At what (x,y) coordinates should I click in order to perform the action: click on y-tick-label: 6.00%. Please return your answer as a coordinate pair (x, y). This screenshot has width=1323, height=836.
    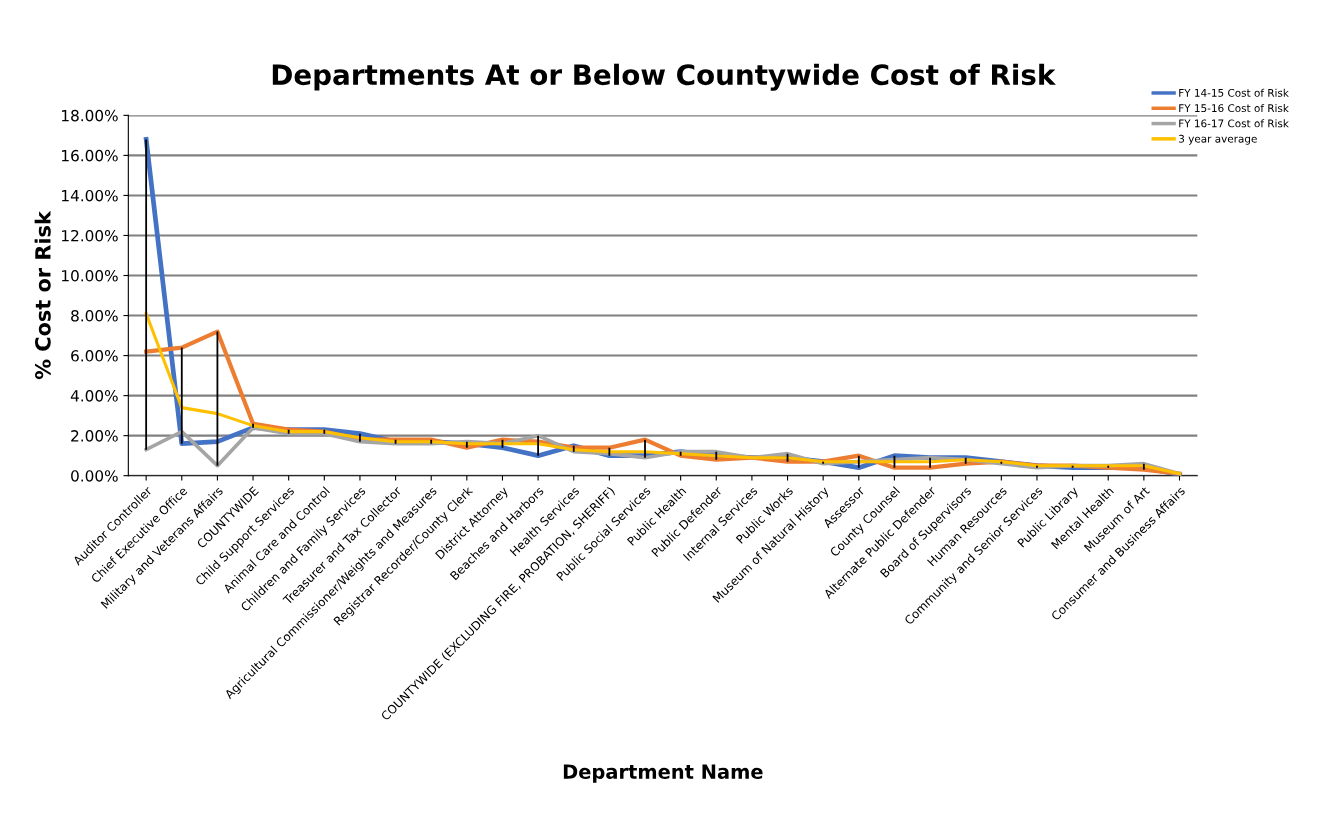
    Looking at the image, I should click on (94, 356).